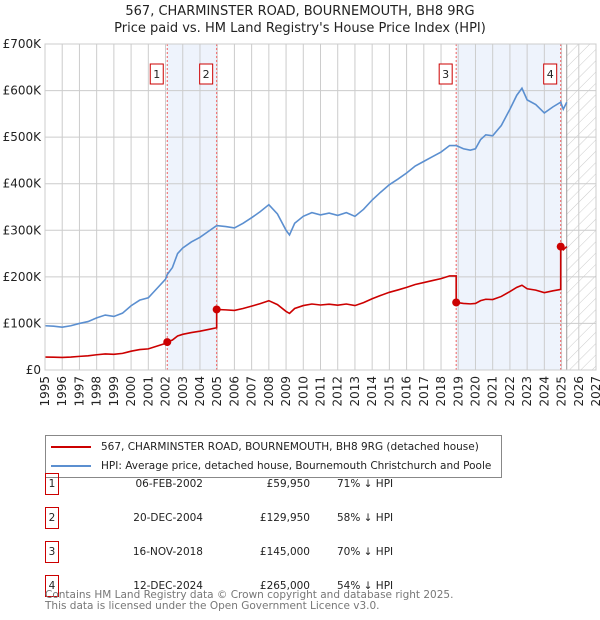 The height and width of the screenshot is (620, 600). Describe the element at coordinates (33, 370) in the screenshot. I see `y-tick-label: £0` at that location.